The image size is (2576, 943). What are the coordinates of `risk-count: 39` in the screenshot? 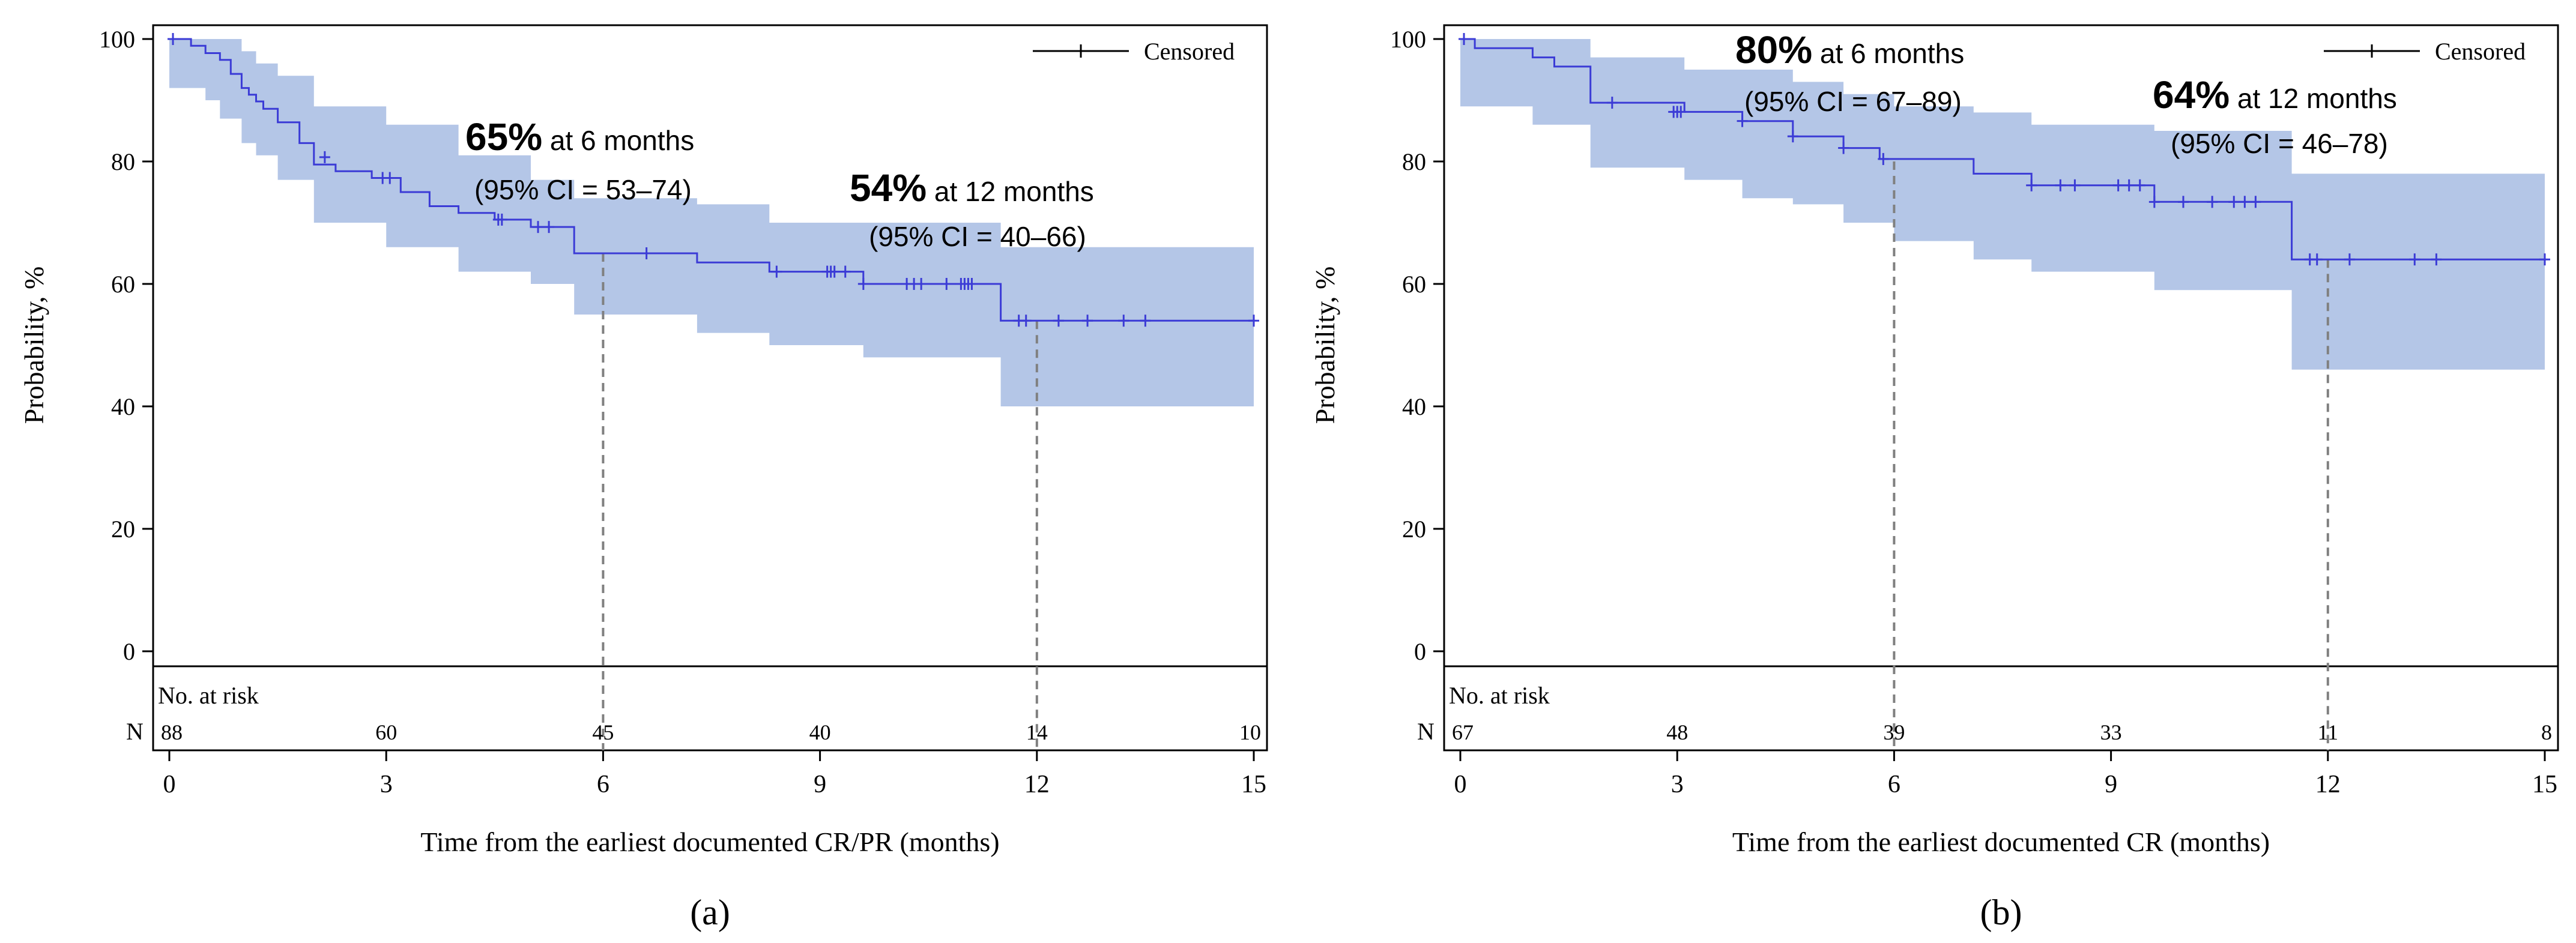 It's located at (1894, 732).